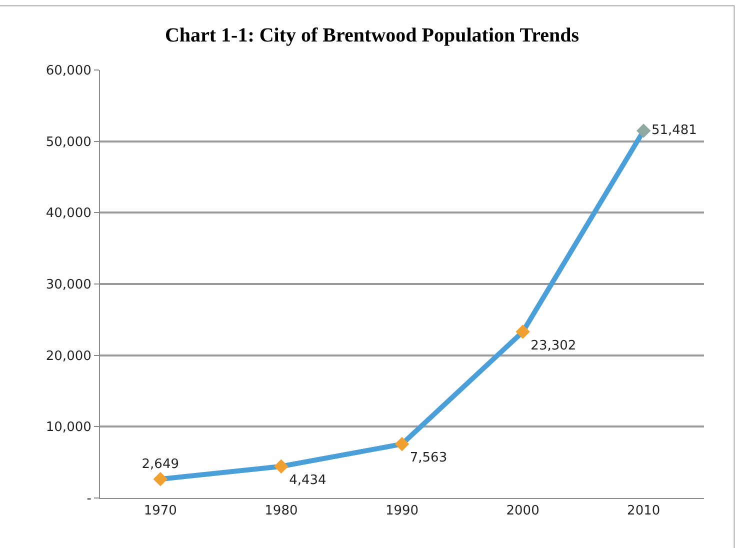 This screenshot has height=548, width=744. What do you see at coordinates (89, 499) in the screenshot?
I see `y-tick-label: -` at bounding box center [89, 499].